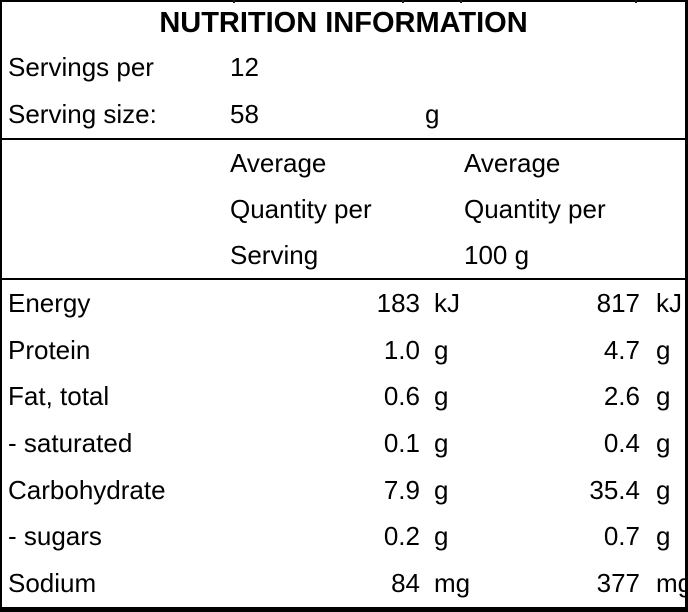 Image resolution: width=688 pixels, height=612 pixels. I want to click on header-per-100g: Average Quantity per 100 g, so click(535, 208).